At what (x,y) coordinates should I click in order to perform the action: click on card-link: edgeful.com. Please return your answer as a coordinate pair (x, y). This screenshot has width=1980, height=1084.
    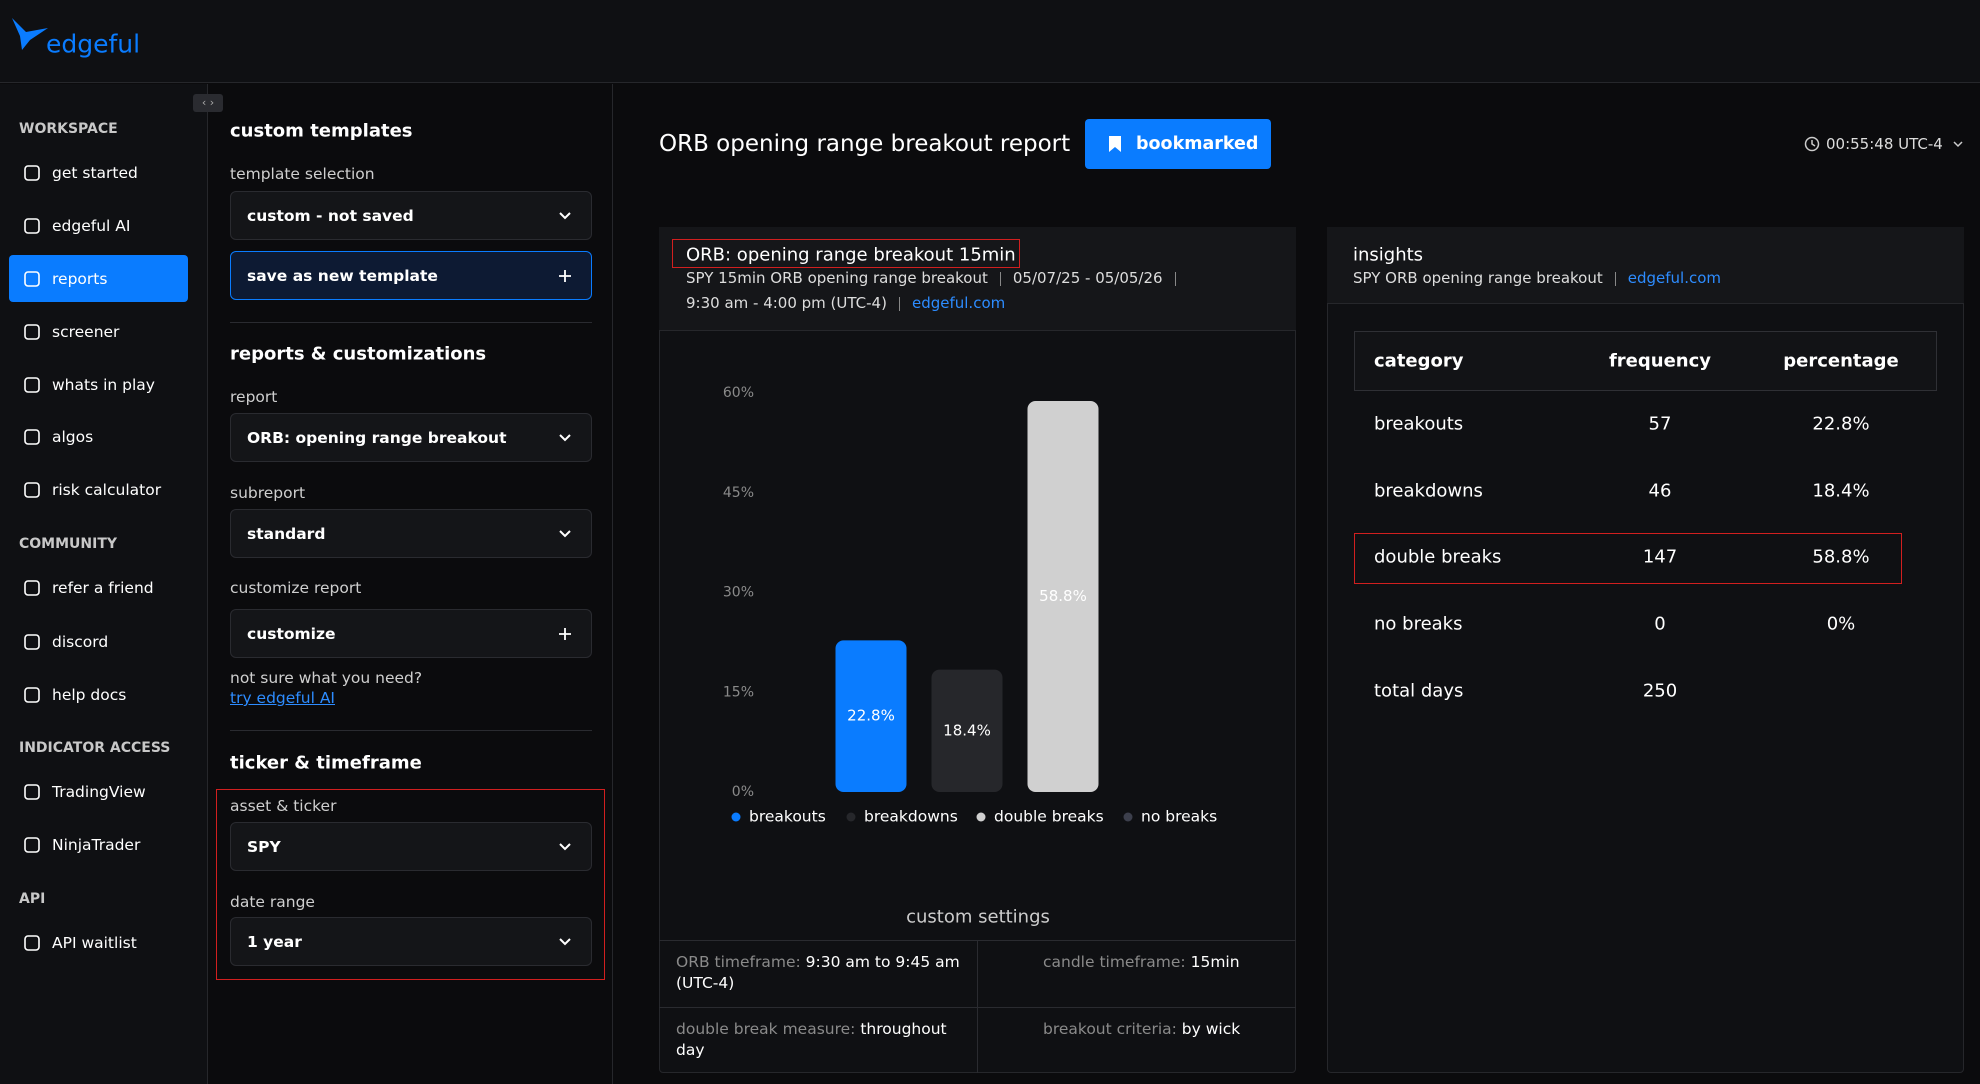
    Looking at the image, I should click on (1674, 278).